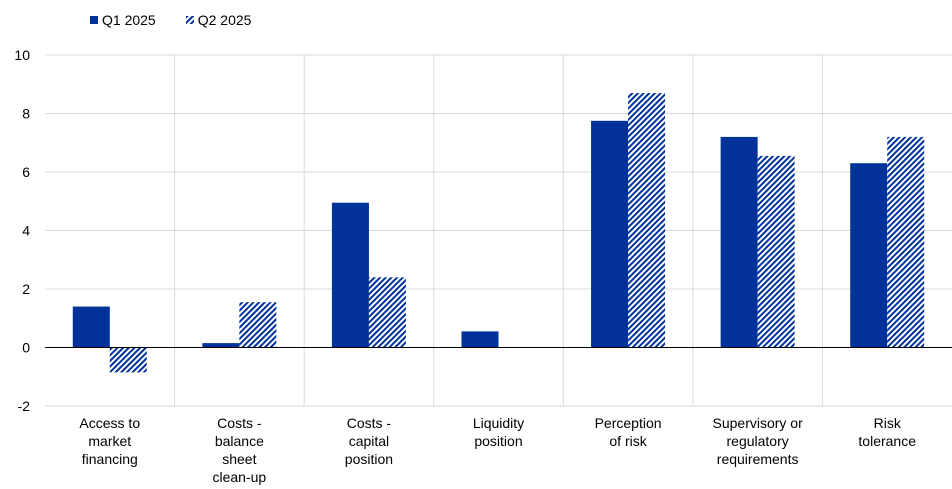  Describe the element at coordinates (189, 20) in the screenshot. I see `legend-swatch-q2` at that location.